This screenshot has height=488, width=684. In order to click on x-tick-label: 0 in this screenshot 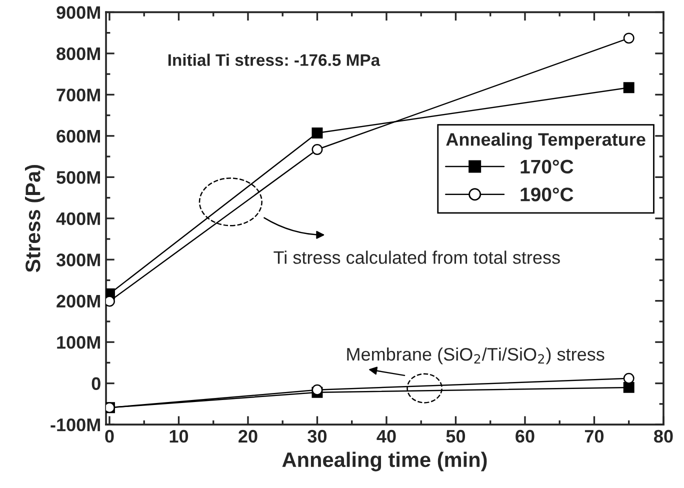, I will do `click(109, 436)`.